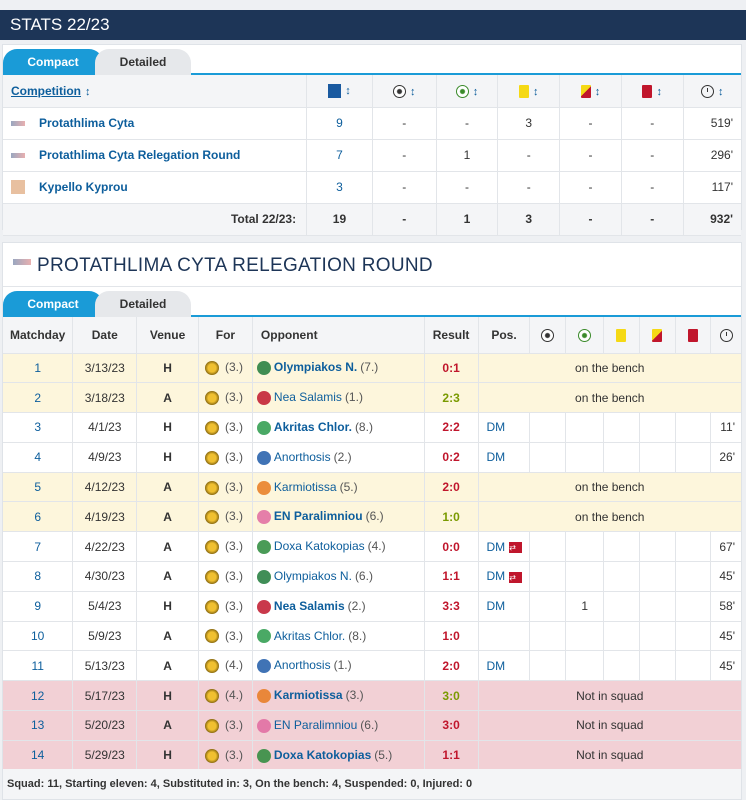 This screenshot has width=746, height=800. What do you see at coordinates (348, 486) in the screenshot?
I see `opponent-rank: (5.)` at bounding box center [348, 486].